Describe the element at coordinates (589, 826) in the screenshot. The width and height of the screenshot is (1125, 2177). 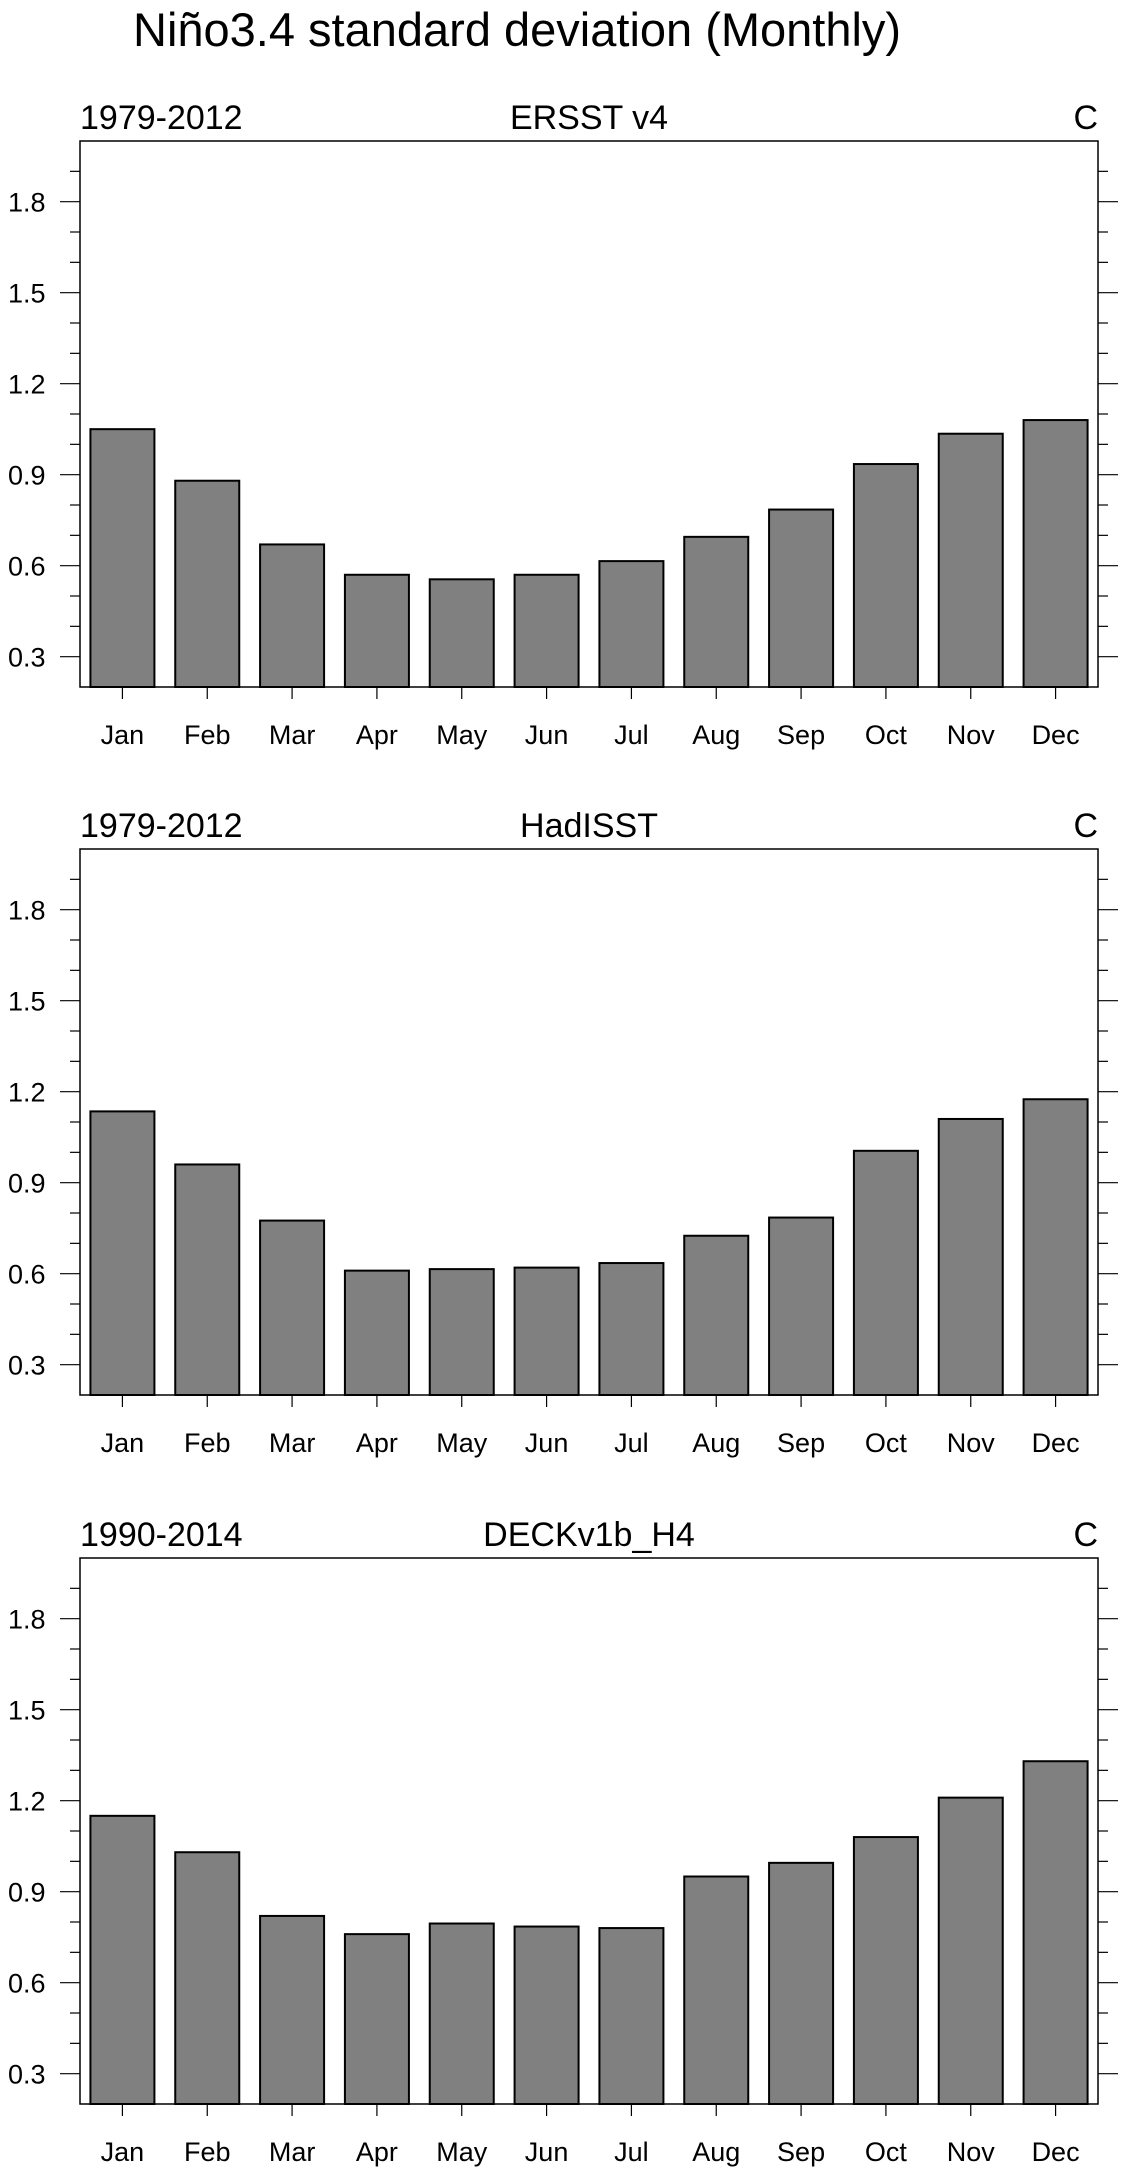
I see `panel-title: HadISST` at that location.